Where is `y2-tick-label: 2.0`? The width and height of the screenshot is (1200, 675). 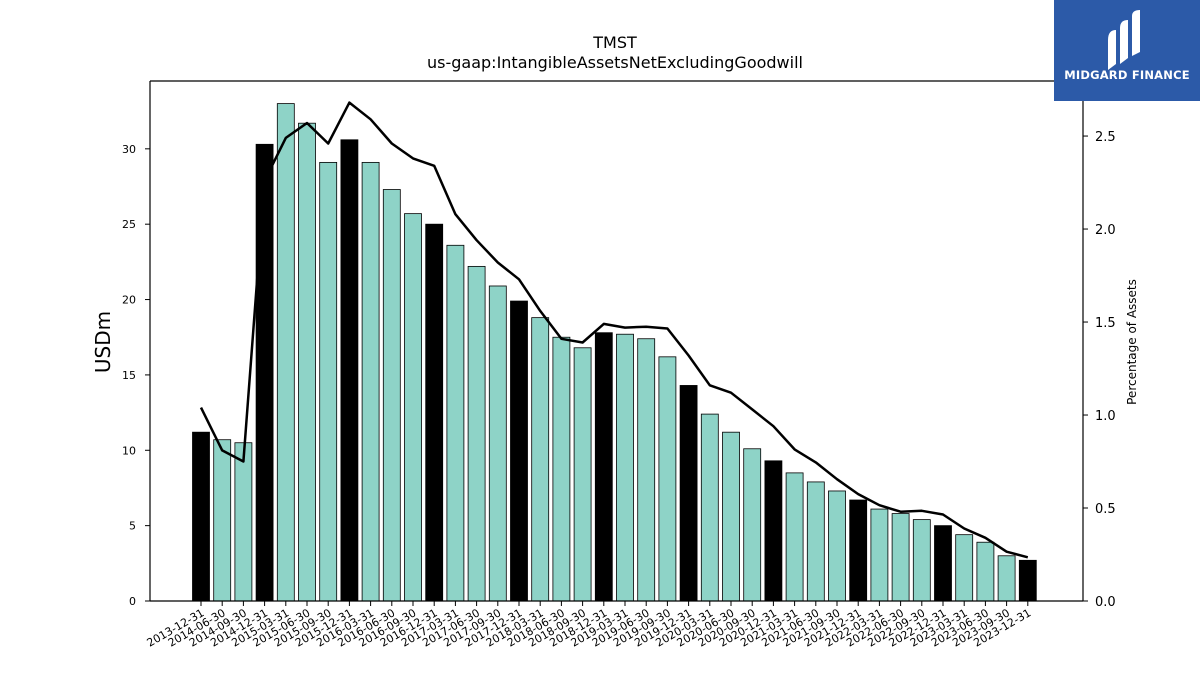
y2-tick-label: 2.0 is located at coordinates (1105, 230).